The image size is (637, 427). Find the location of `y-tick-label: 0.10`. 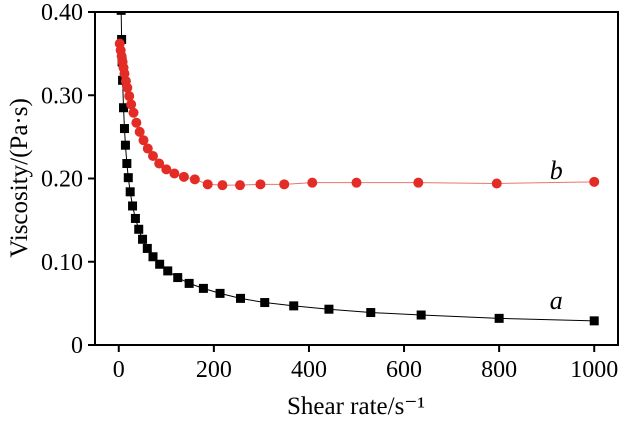

y-tick-label: 0.10 is located at coordinates (62, 263).